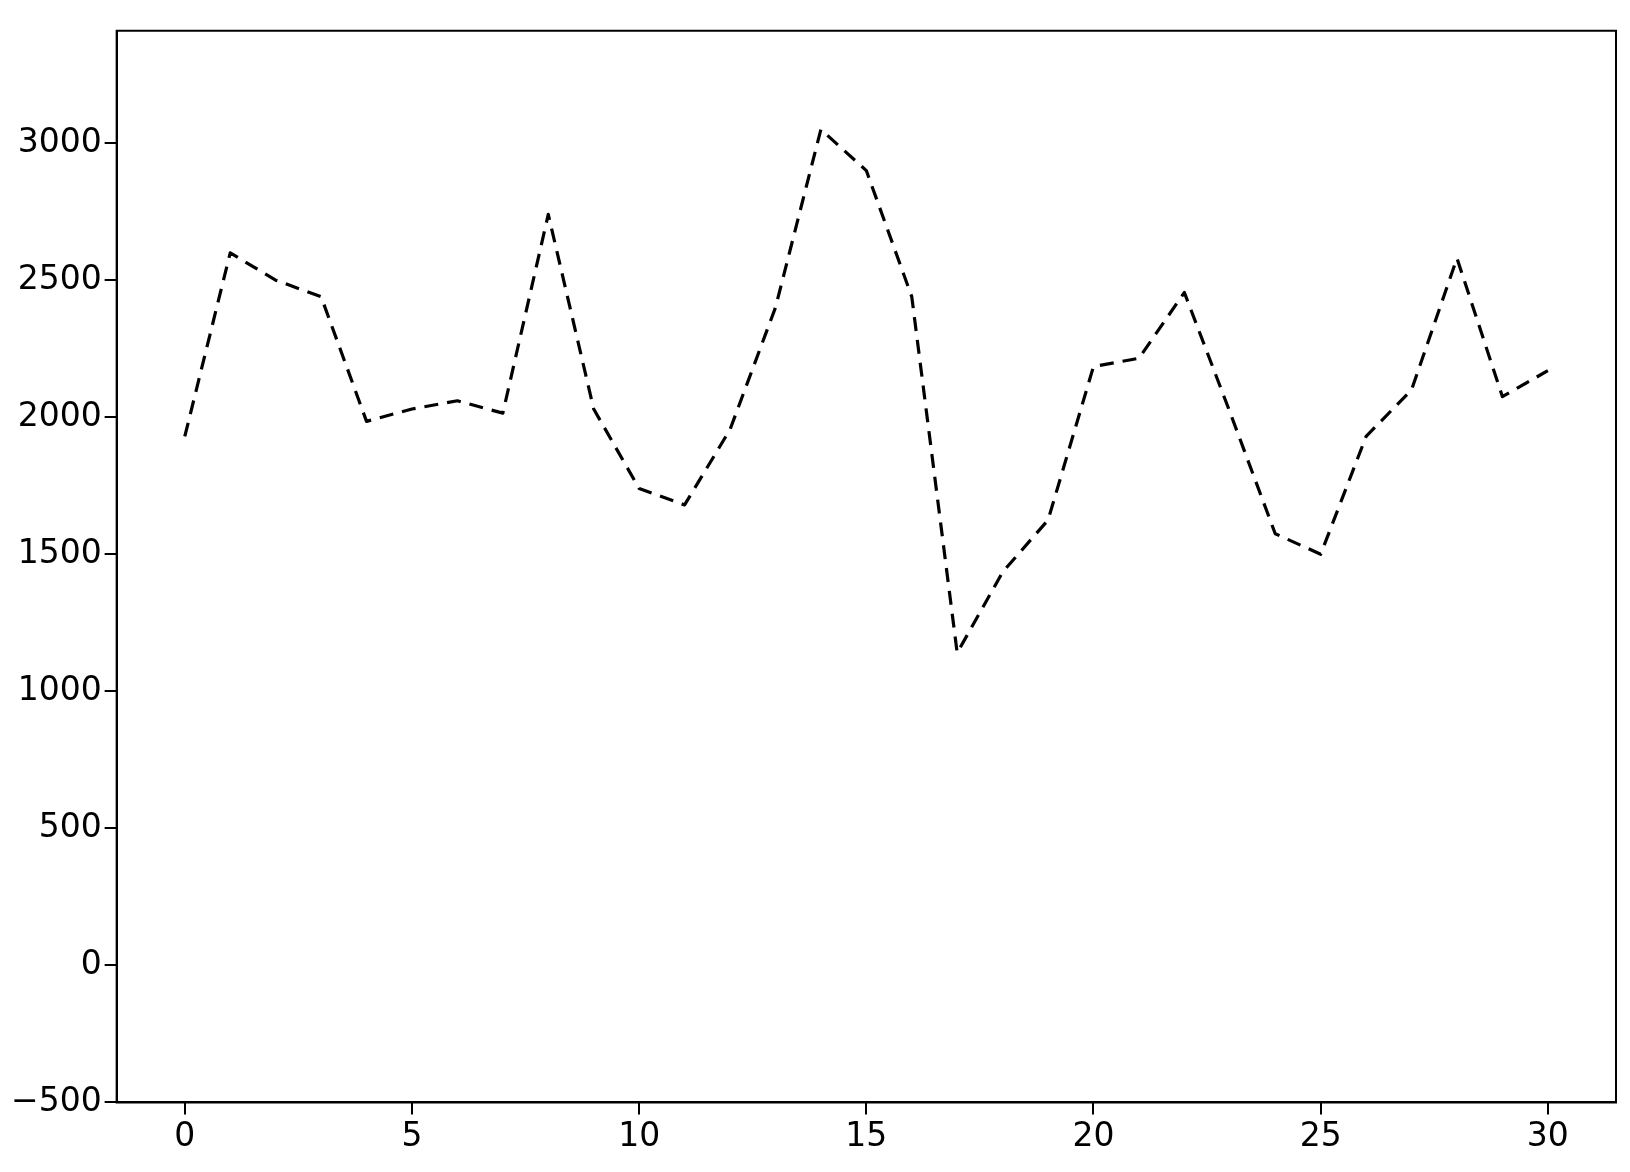 The image size is (1630, 1172). What do you see at coordinates (1320, 1134) in the screenshot?
I see `x-tick-label: 25` at bounding box center [1320, 1134].